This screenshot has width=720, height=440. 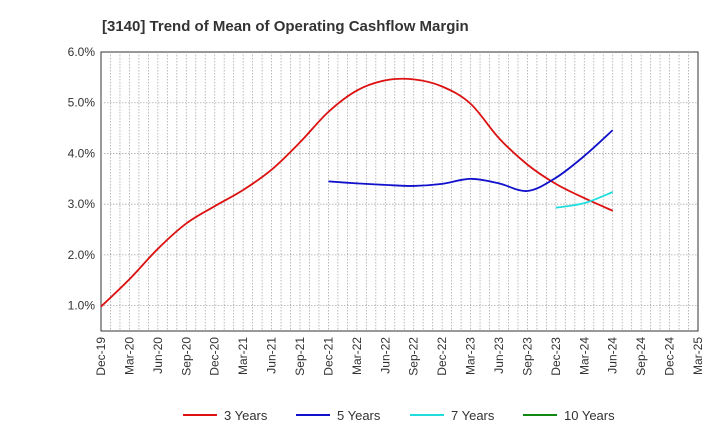 I want to click on series-line-7-years, so click(x=584, y=200).